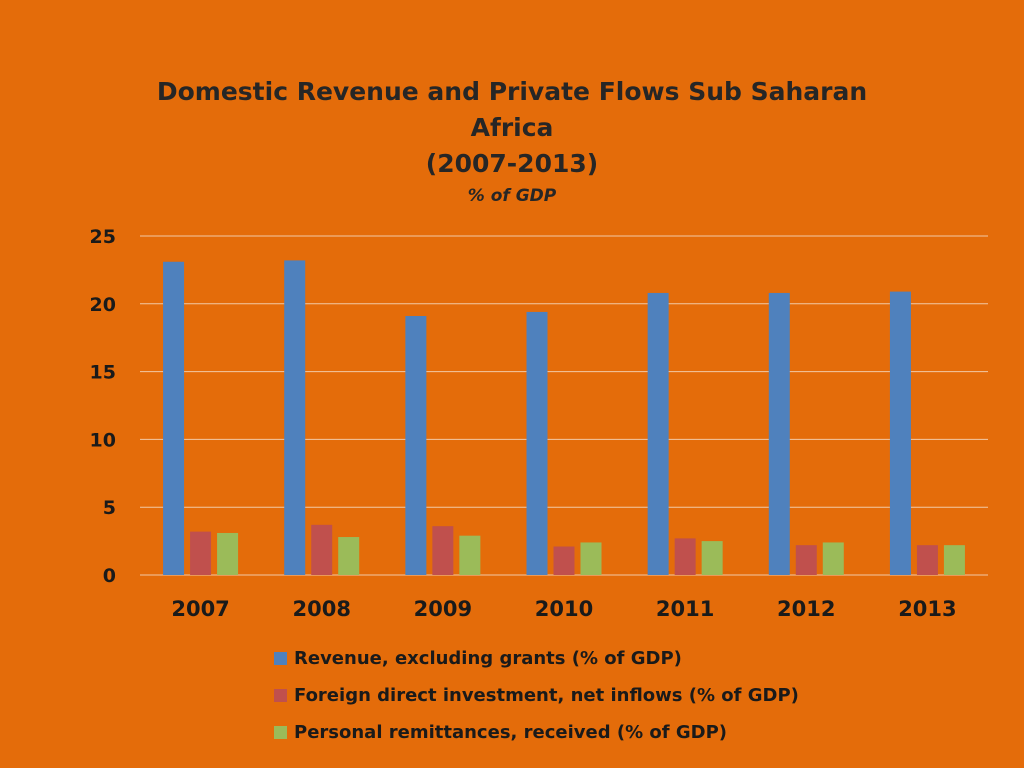  What do you see at coordinates (685, 609) in the screenshot?
I see `x-tick-label-2011: 2011` at bounding box center [685, 609].